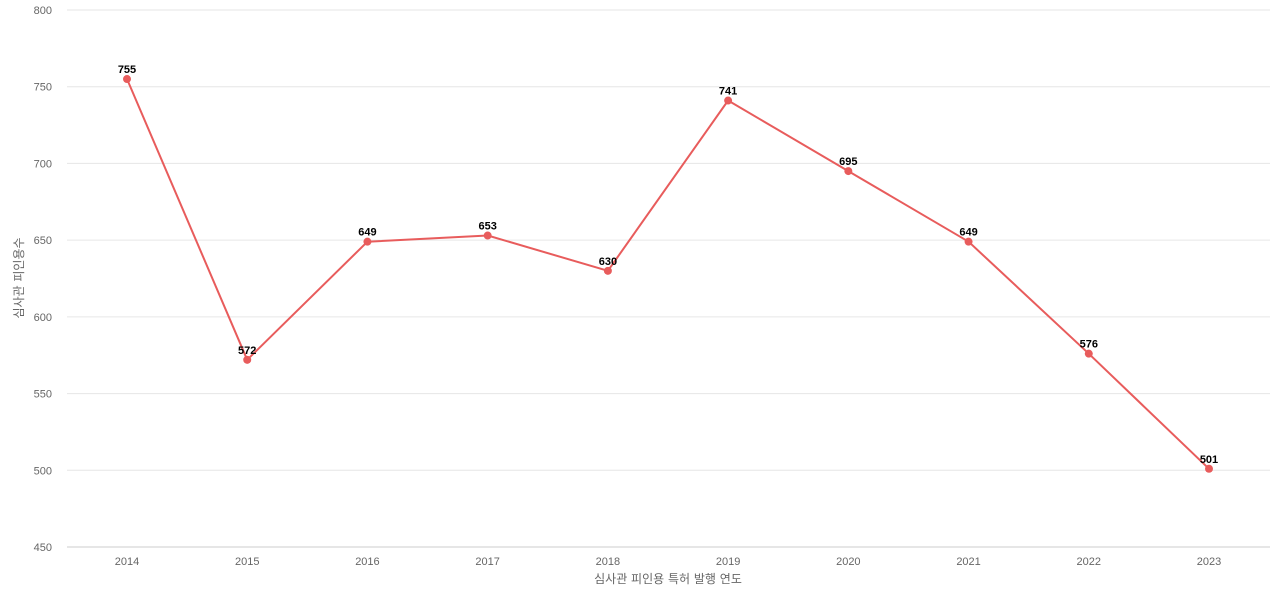 The image size is (1280, 600). Describe the element at coordinates (608, 262) in the screenshot. I see `data-label: 630` at that location.